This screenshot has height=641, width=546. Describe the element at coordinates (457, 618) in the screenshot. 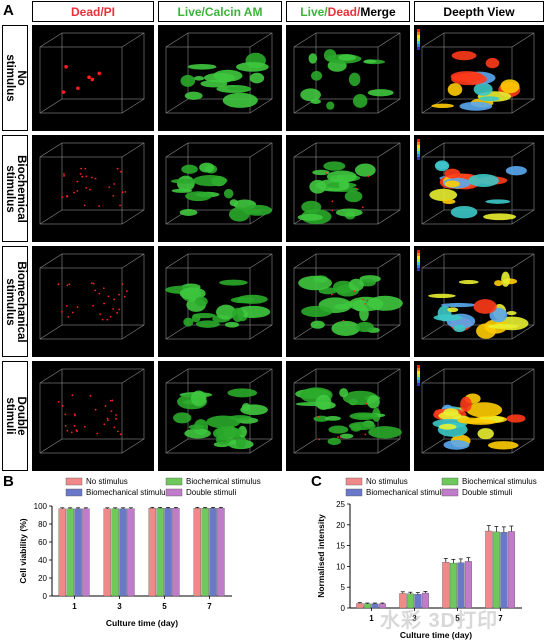

I see `x-tick-label: 5` at that location.